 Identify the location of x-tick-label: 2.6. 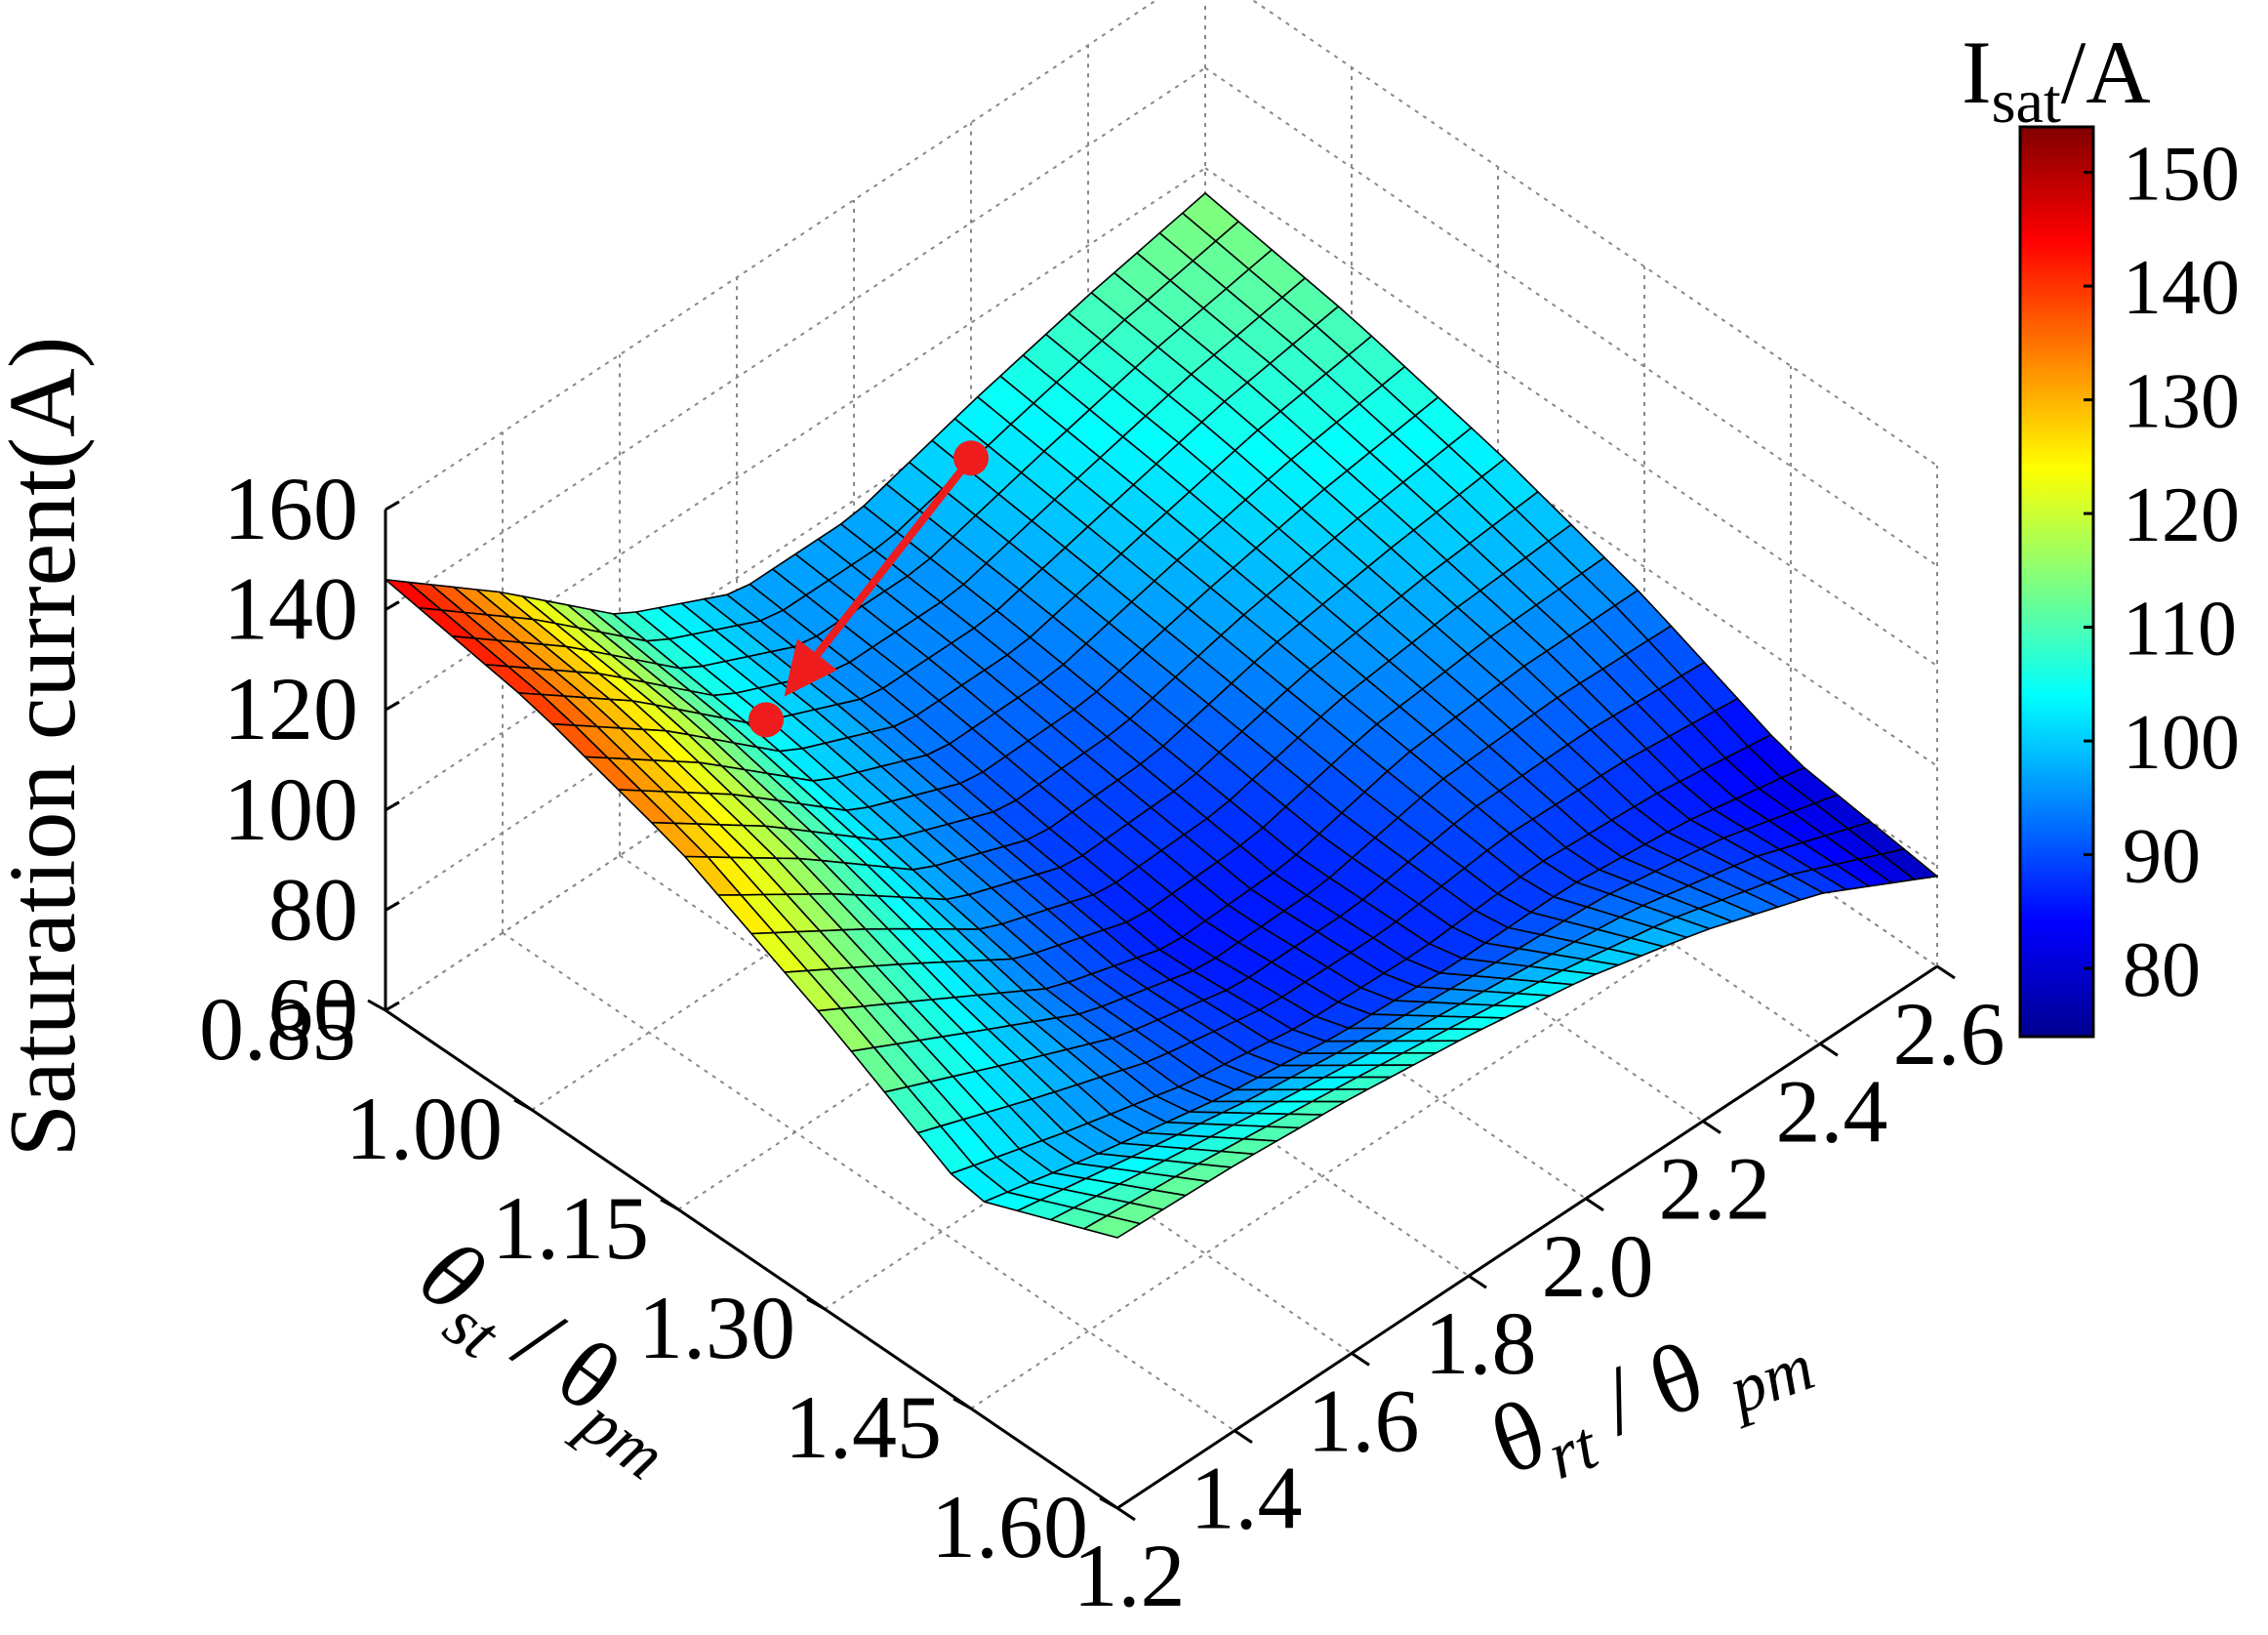
(1949, 1033).